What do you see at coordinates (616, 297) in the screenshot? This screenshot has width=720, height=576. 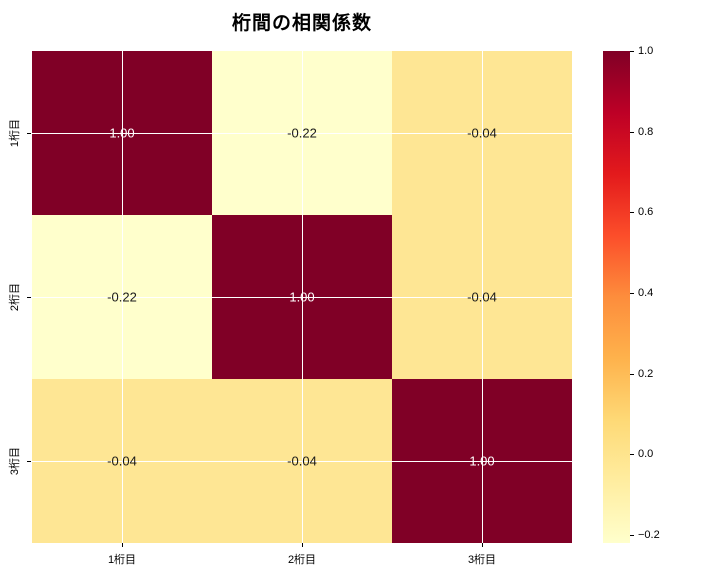 I see `colorbar` at bounding box center [616, 297].